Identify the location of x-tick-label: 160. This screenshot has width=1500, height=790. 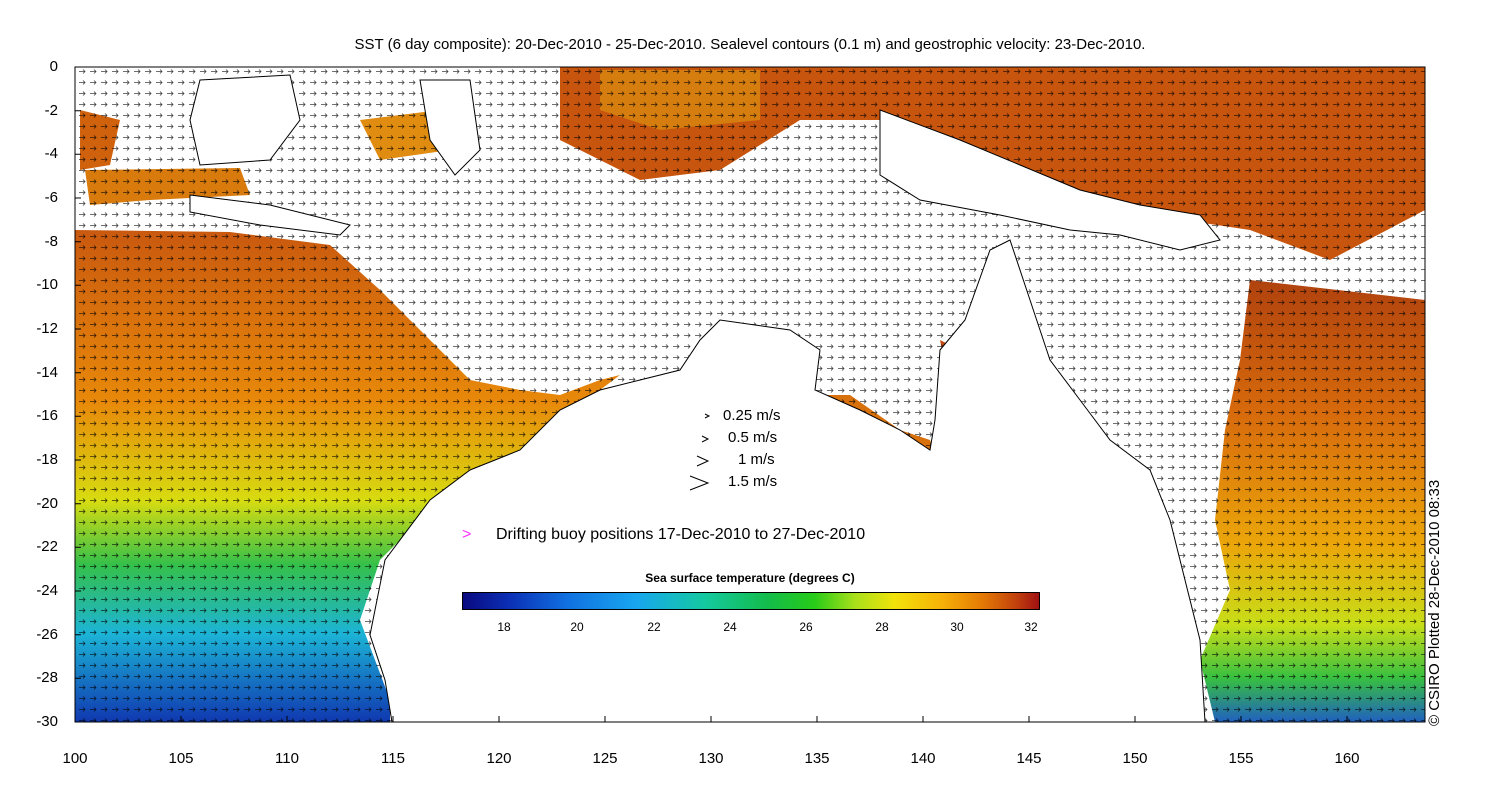
(1347, 758).